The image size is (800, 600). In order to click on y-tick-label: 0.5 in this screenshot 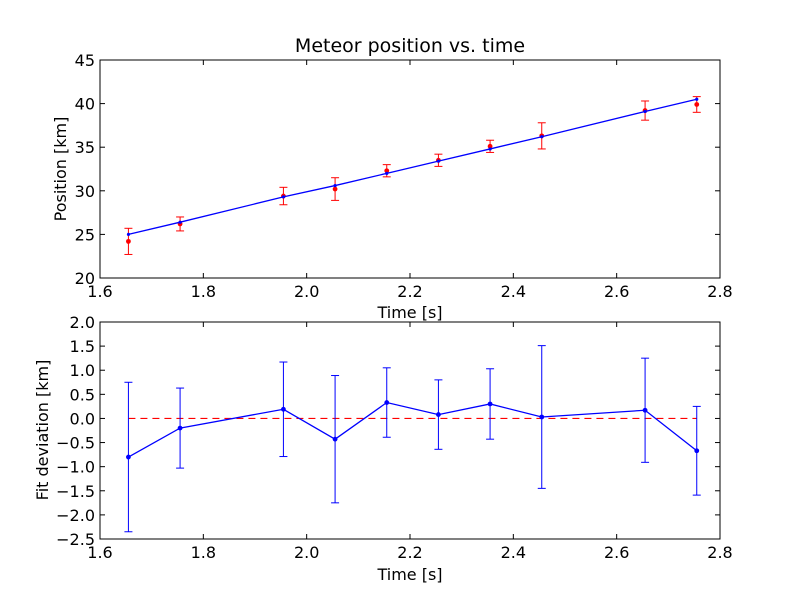, I will do `click(82, 394)`.